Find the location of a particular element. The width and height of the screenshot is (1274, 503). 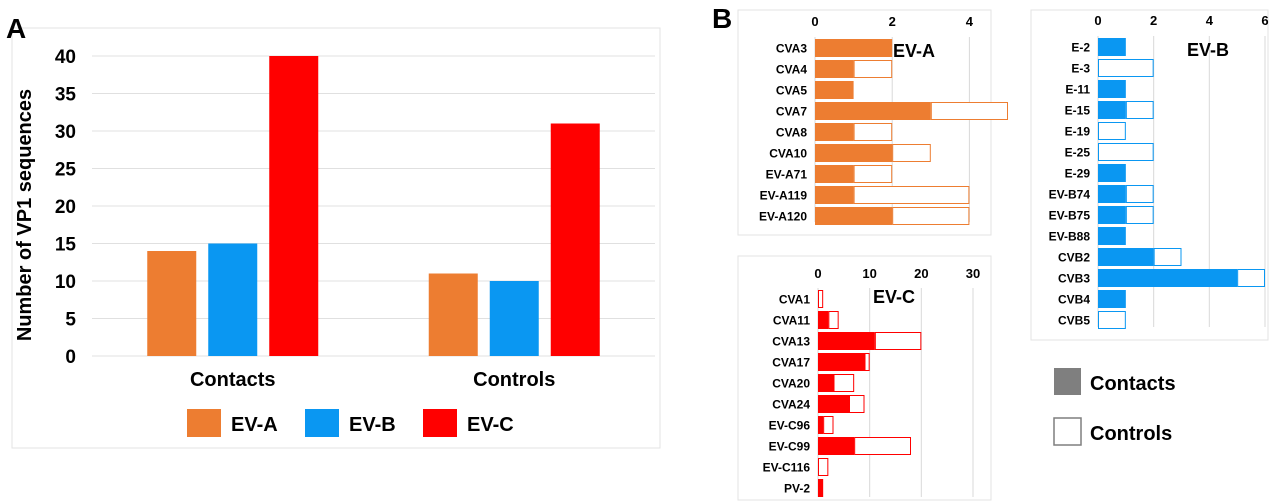

x-category-label: Contacts is located at coordinates (233, 380).